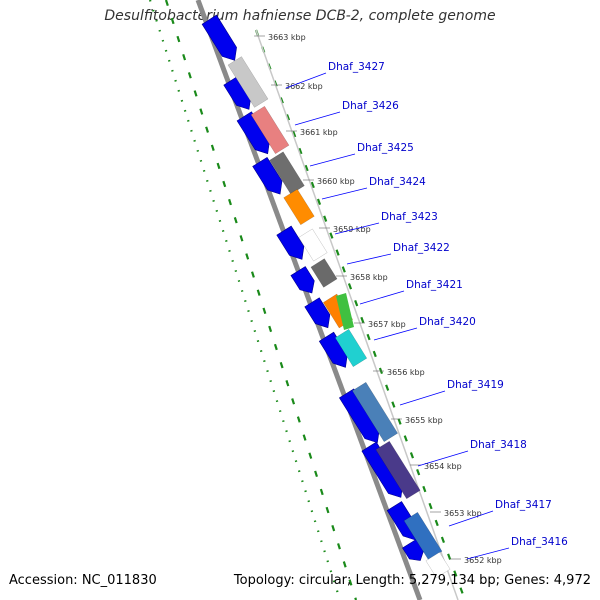  I want to click on gene-label-10: Dhaf_3418, so click(498, 445).